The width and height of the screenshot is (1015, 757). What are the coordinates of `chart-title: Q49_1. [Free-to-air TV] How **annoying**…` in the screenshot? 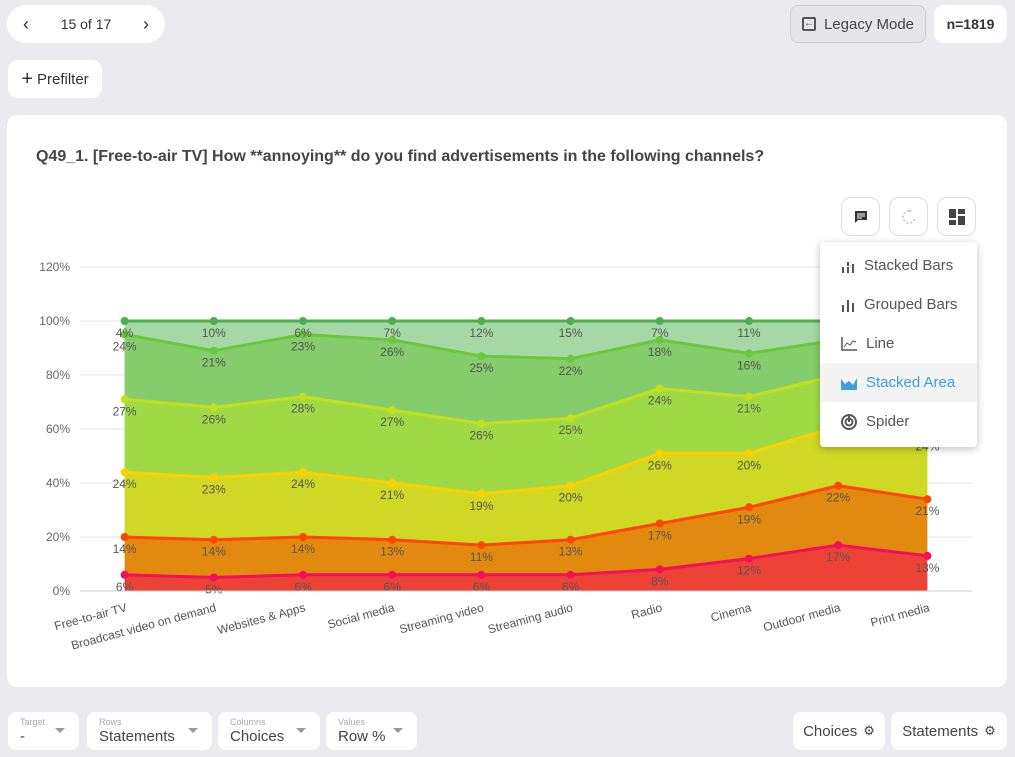 It's located at (400, 156).